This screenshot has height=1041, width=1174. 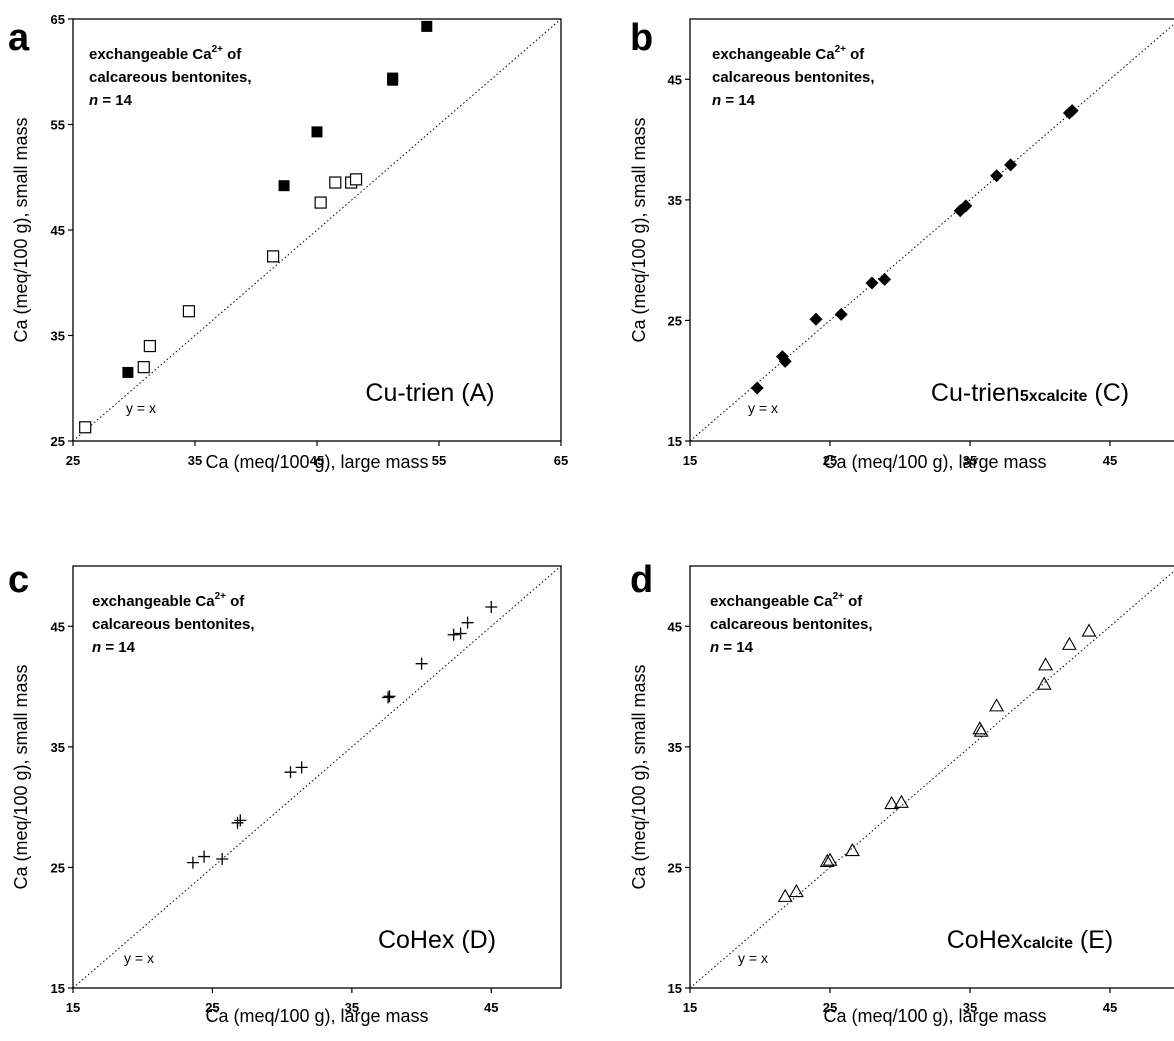 What do you see at coordinates (19, 38) in the screenshot?
I see `panel-letter: a` at bounding box center [19, 38].